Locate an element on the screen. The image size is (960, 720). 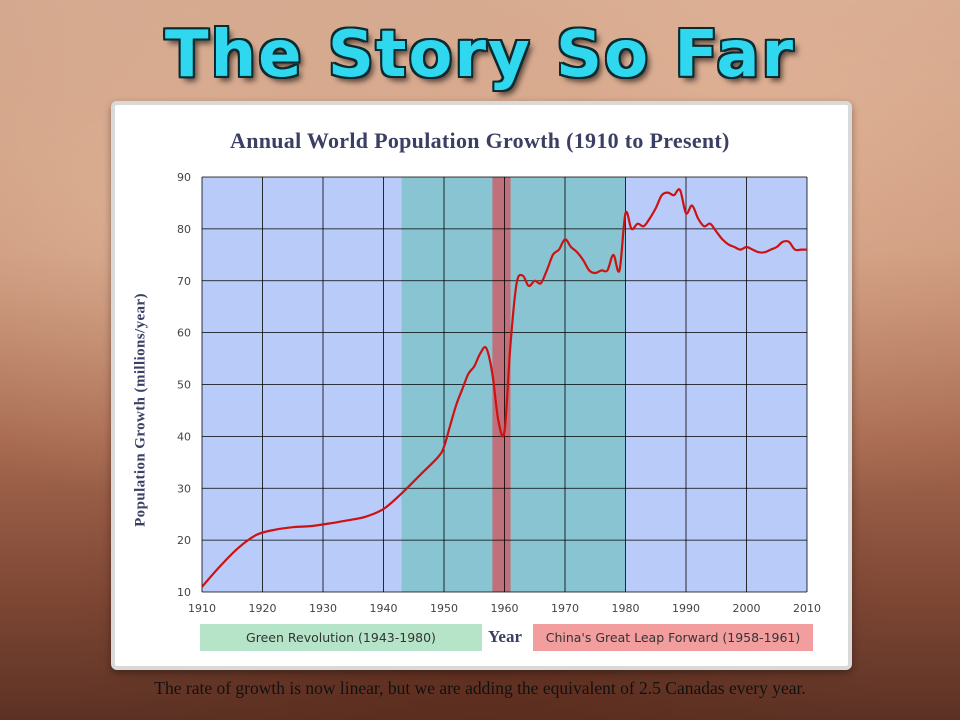
y-tick-label: 90 is located at coordinates (184, 177).